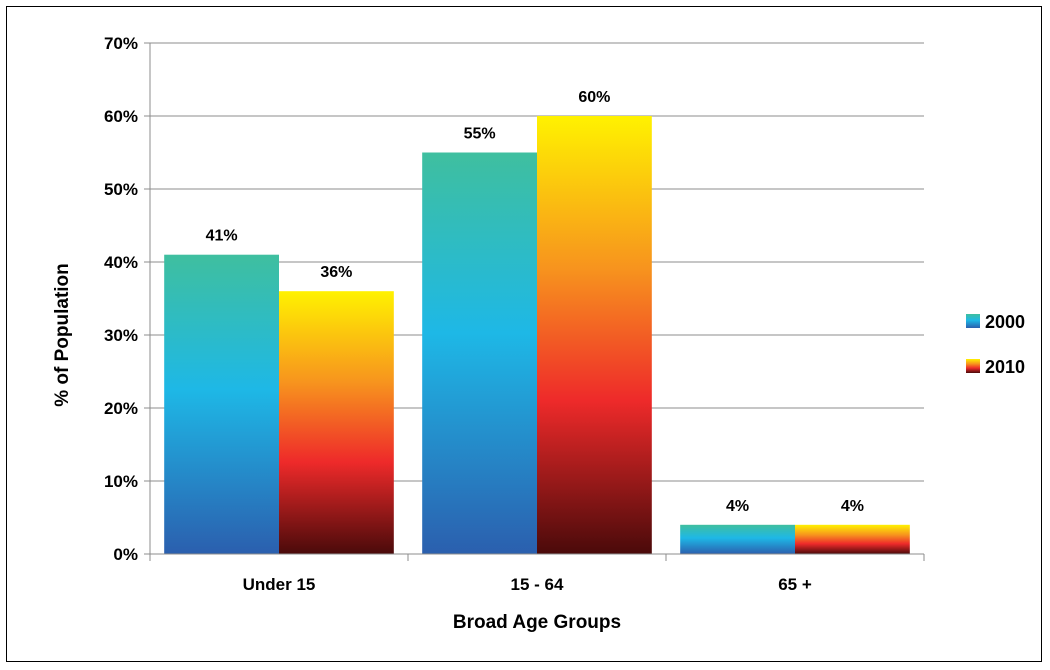 This screenshot has height=670, width=1050. Describe the element at coordinates (121, 116) in the screenshot. I see `y-tick-label: 60%` at that location.